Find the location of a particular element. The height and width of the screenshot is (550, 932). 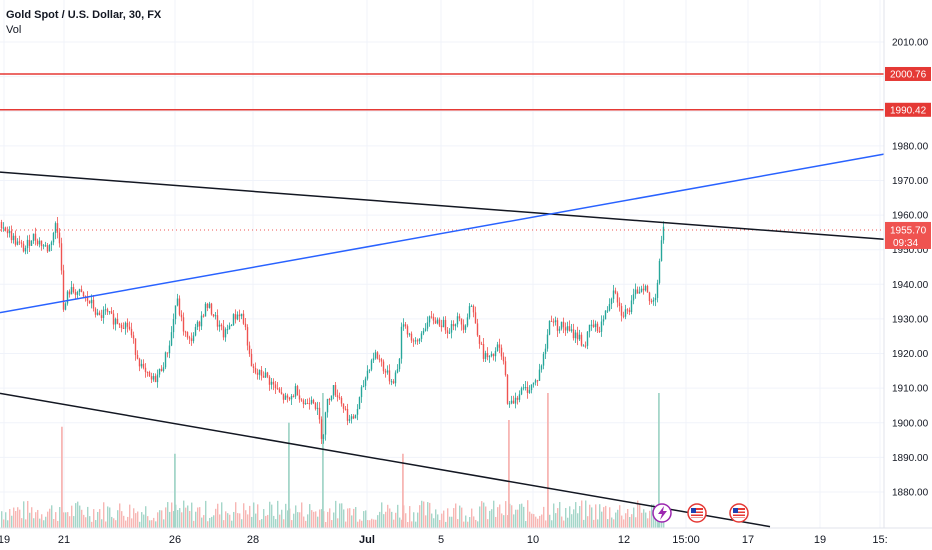

level-price-tag is located at coordinates (908, 109).